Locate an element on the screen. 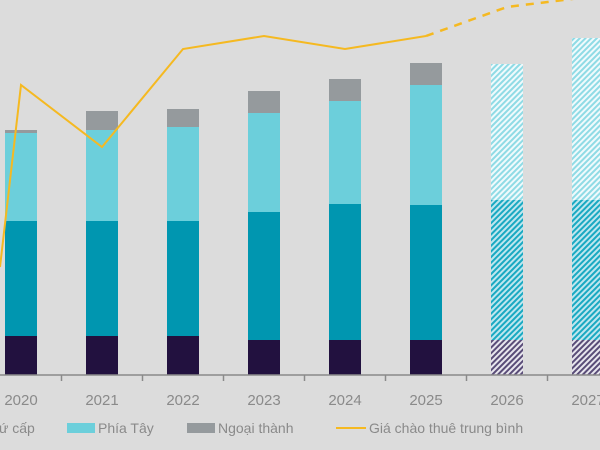 This screenshot has height=450, width=600. x-tick-label: 2023 is located at coordinates (263, 400).